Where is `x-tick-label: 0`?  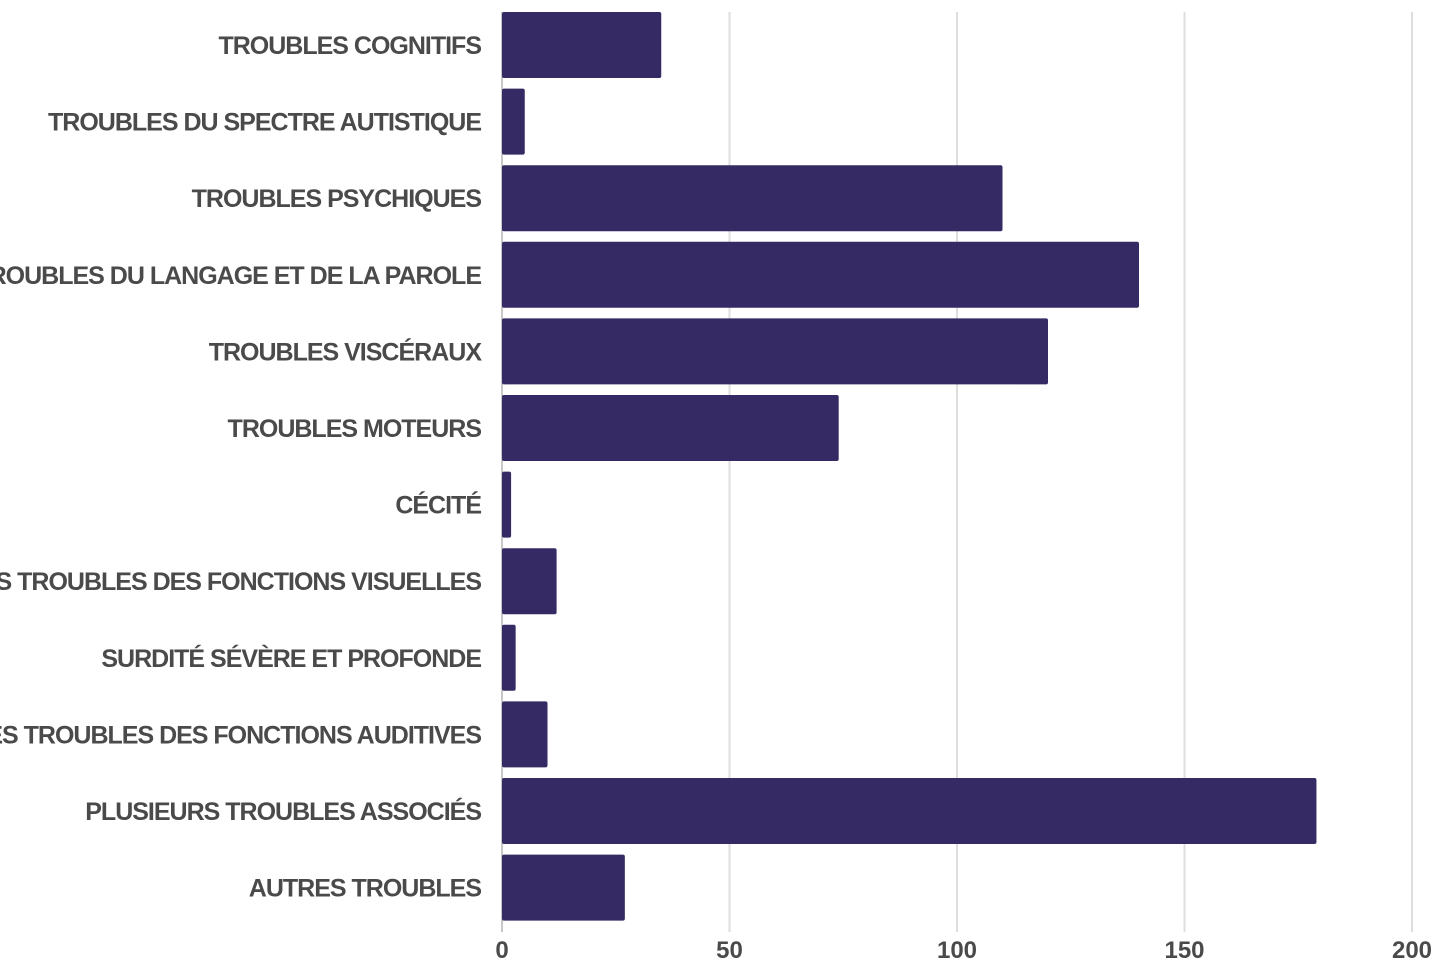
x-tick-label: 0 is located at coordinates (501, 950).